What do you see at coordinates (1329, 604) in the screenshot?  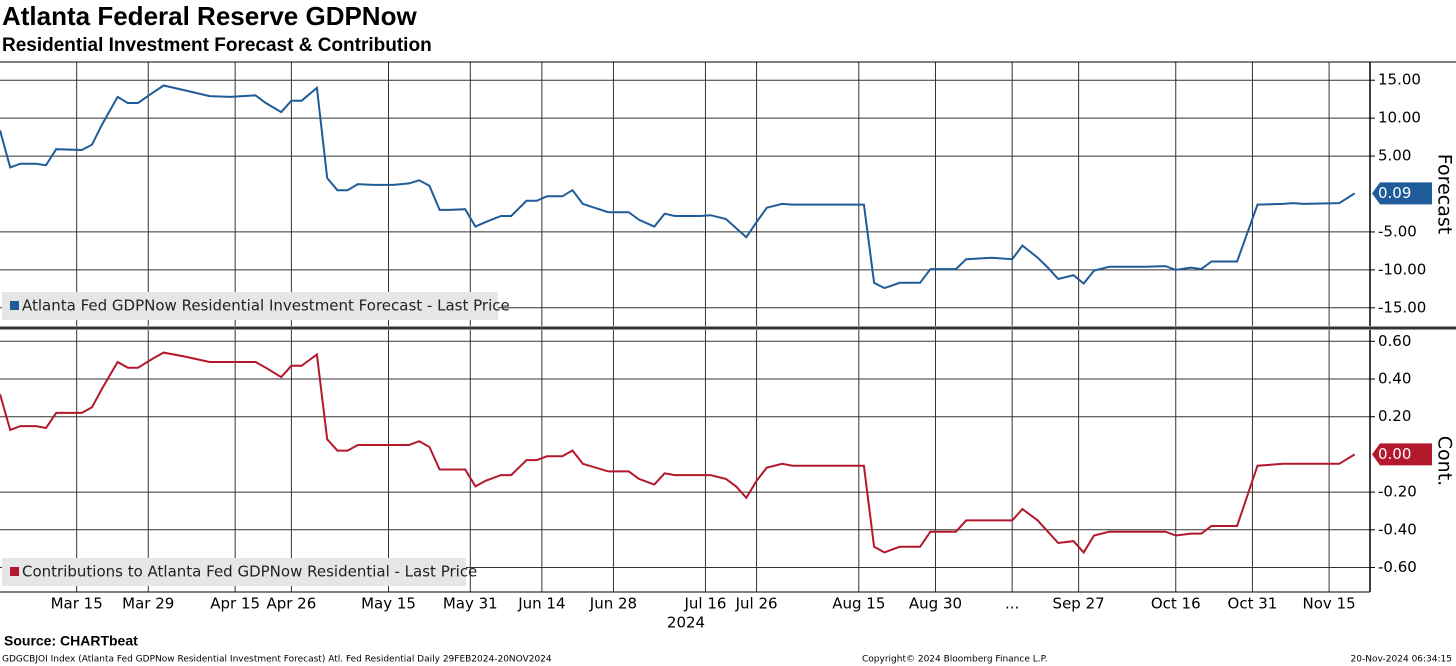 I see `x-tick-label: Nov 15` at bounding box center [1329, 604].